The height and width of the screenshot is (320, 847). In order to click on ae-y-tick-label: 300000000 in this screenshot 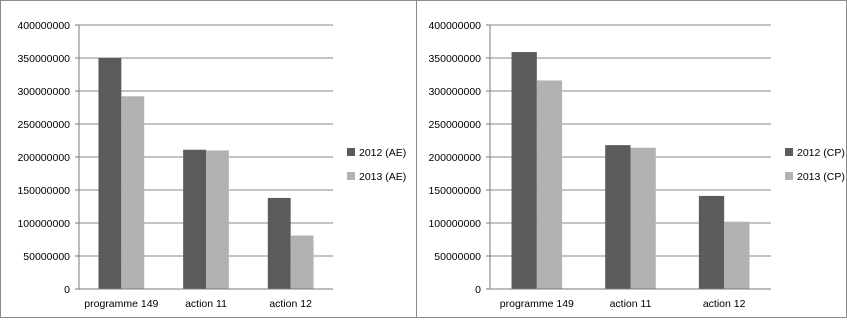, I will do `click(43, 92)`.